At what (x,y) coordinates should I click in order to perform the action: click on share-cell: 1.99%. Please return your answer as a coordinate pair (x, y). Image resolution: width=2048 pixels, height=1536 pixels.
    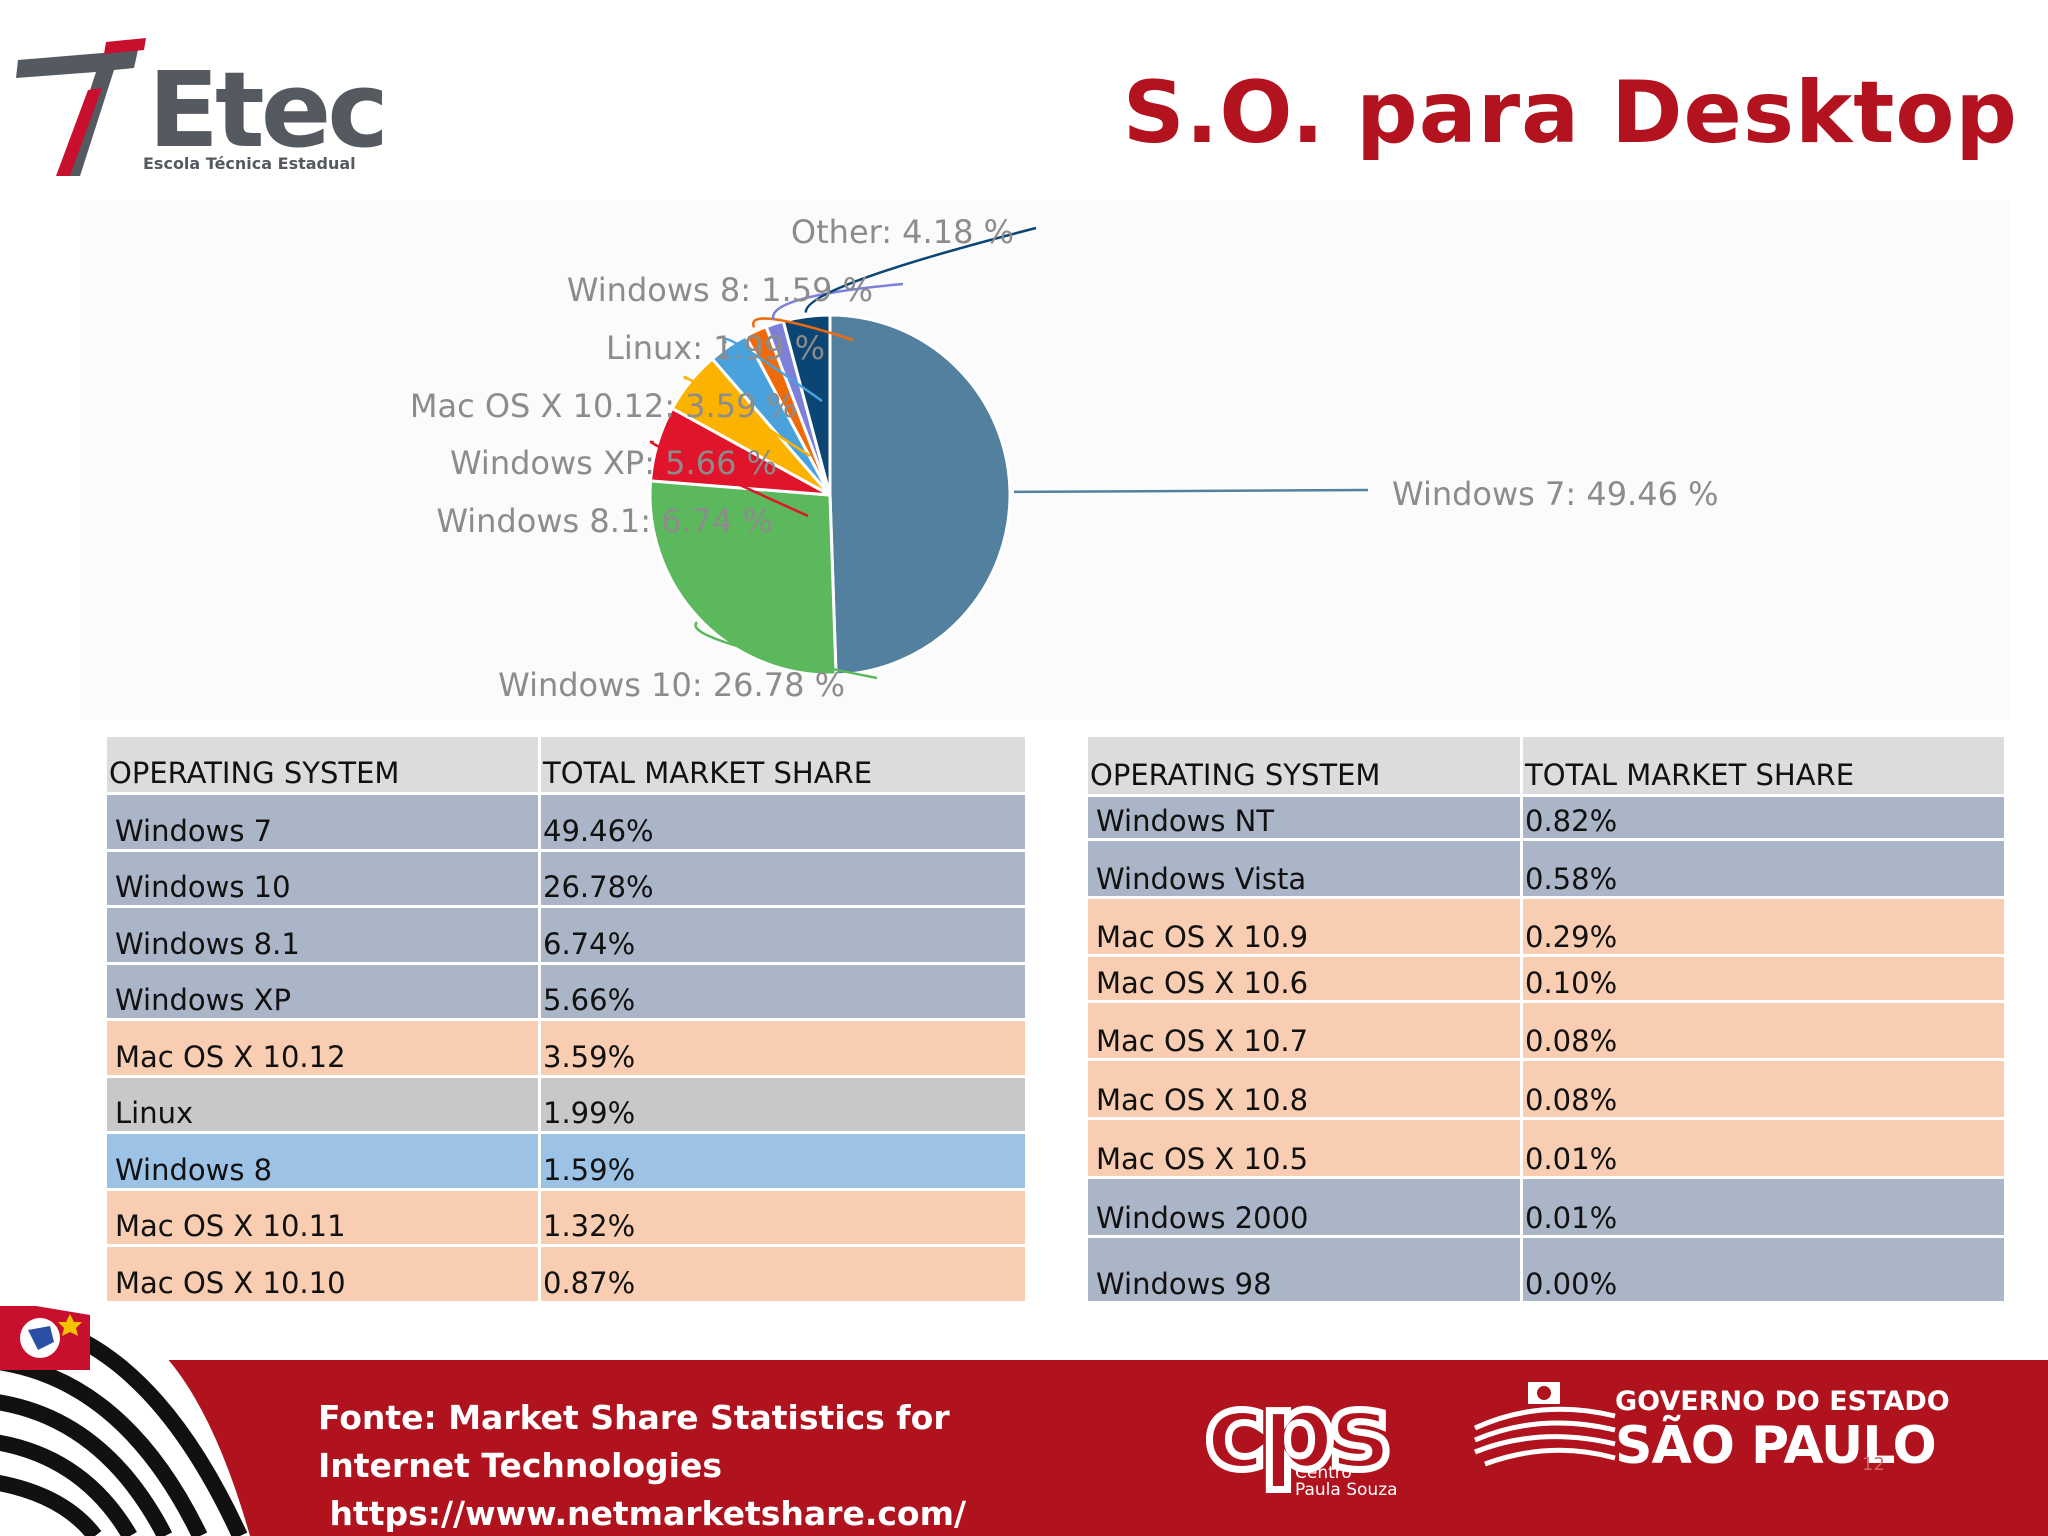
    Looking at the image, I should click on (783, 1104).